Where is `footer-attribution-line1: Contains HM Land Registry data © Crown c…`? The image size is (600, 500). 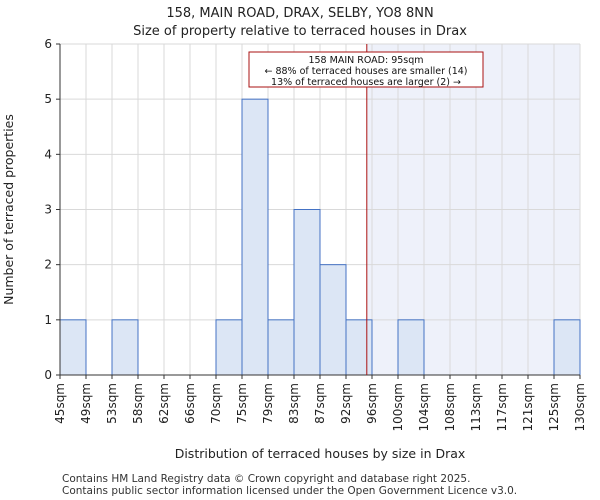
footer-attribution-line1: Contains HM Land Registry data © Crown c… is located at coordinates (266, 479).